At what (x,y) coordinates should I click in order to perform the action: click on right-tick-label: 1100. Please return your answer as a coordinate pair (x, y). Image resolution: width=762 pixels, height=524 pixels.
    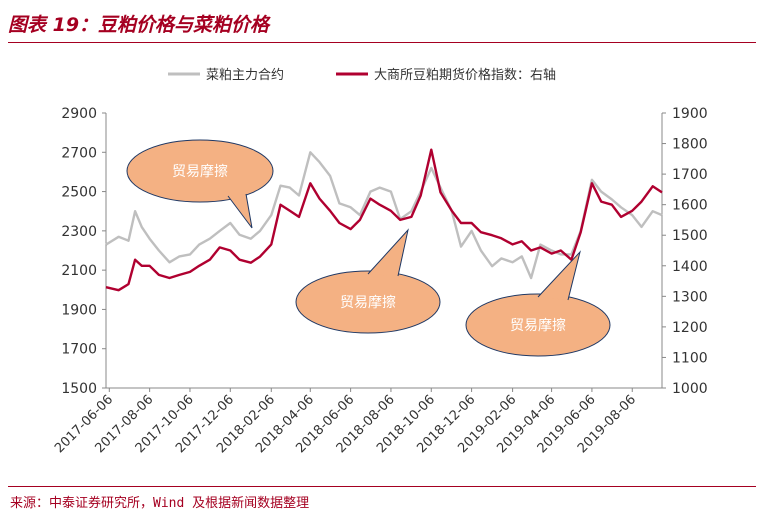
    Looking at the image, I should click on (690, 358).